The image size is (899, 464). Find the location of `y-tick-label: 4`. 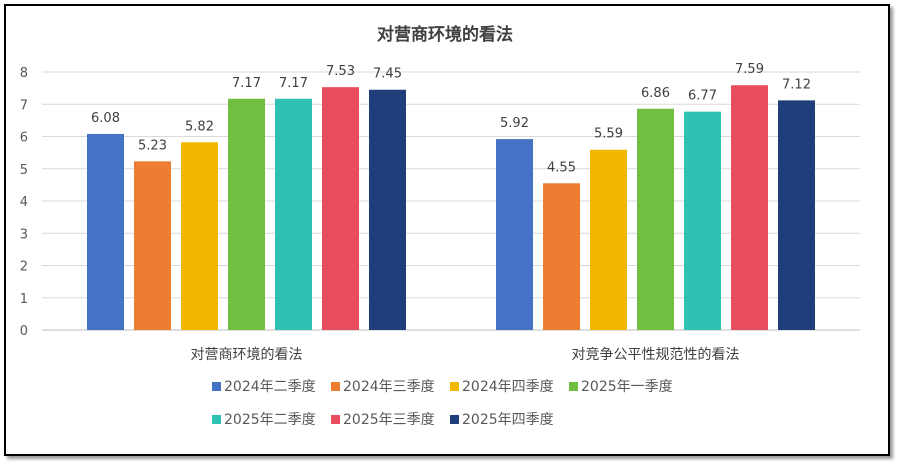

y-tick-label: 4 is located at coordinates (24, 202).